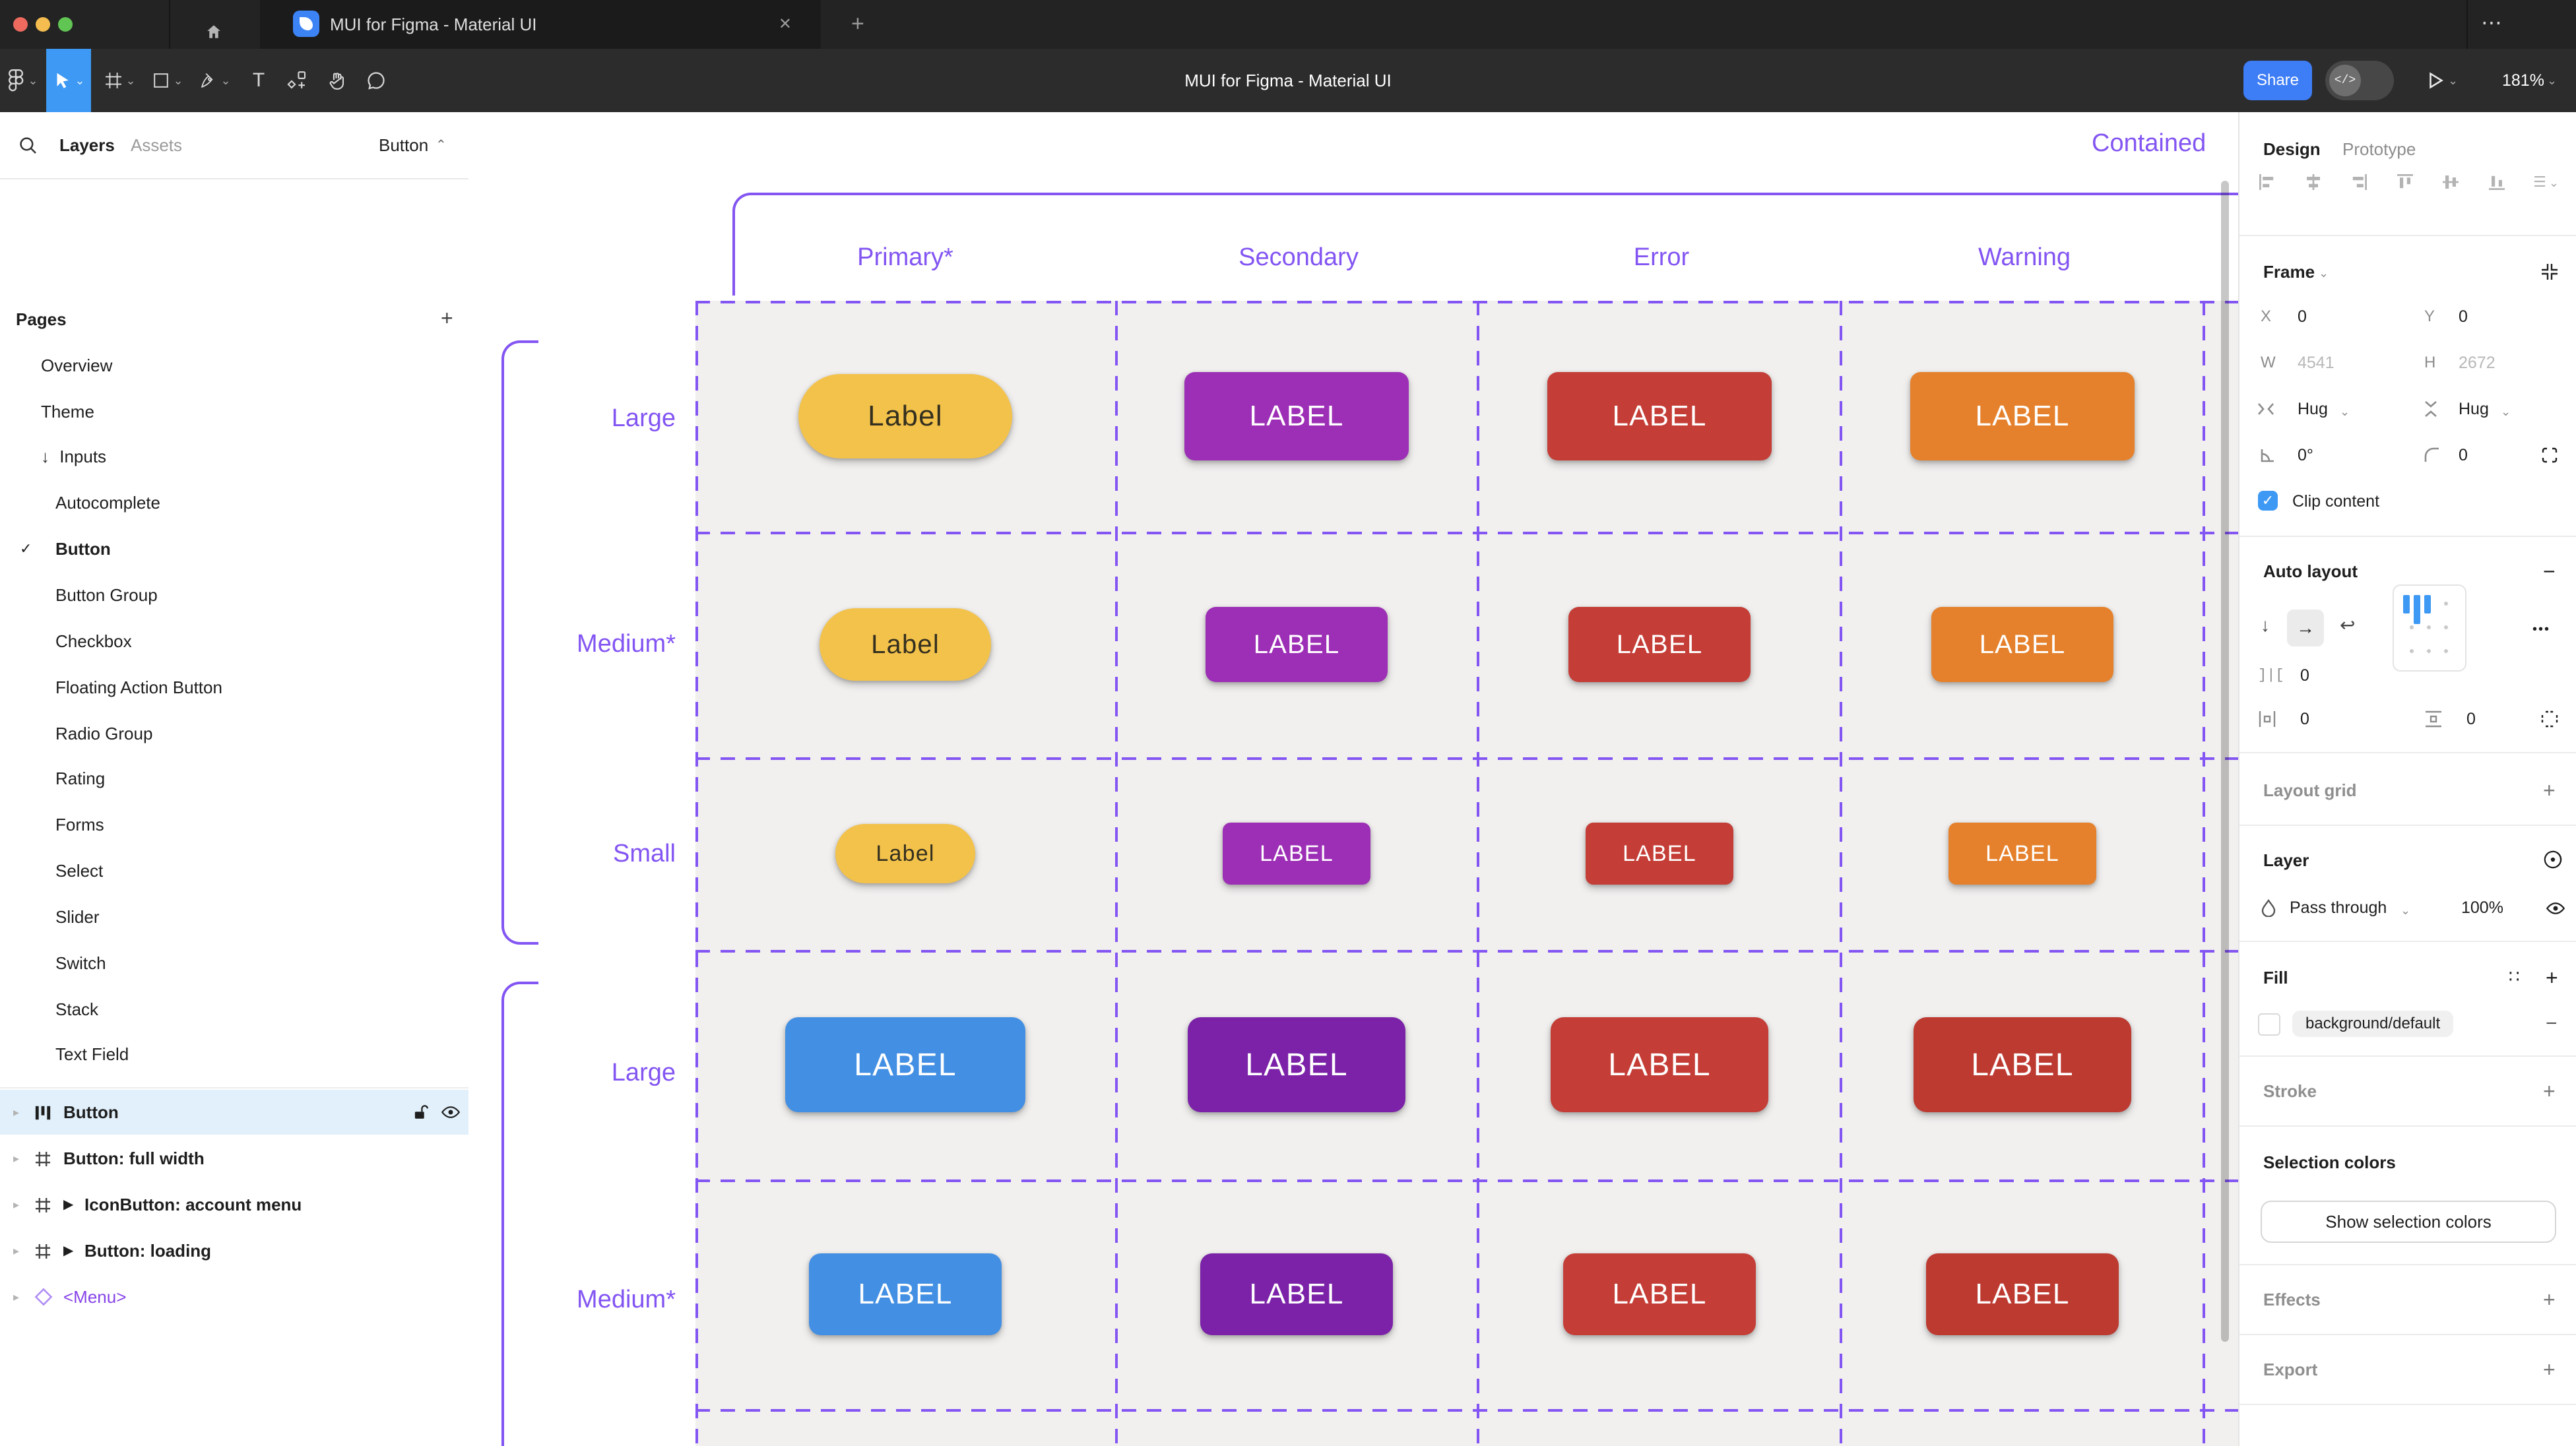 The width and height of the screenshot is (2576, 1446). I want to click on blend-mode-dropdown: Pass through, so click(2338, 907).